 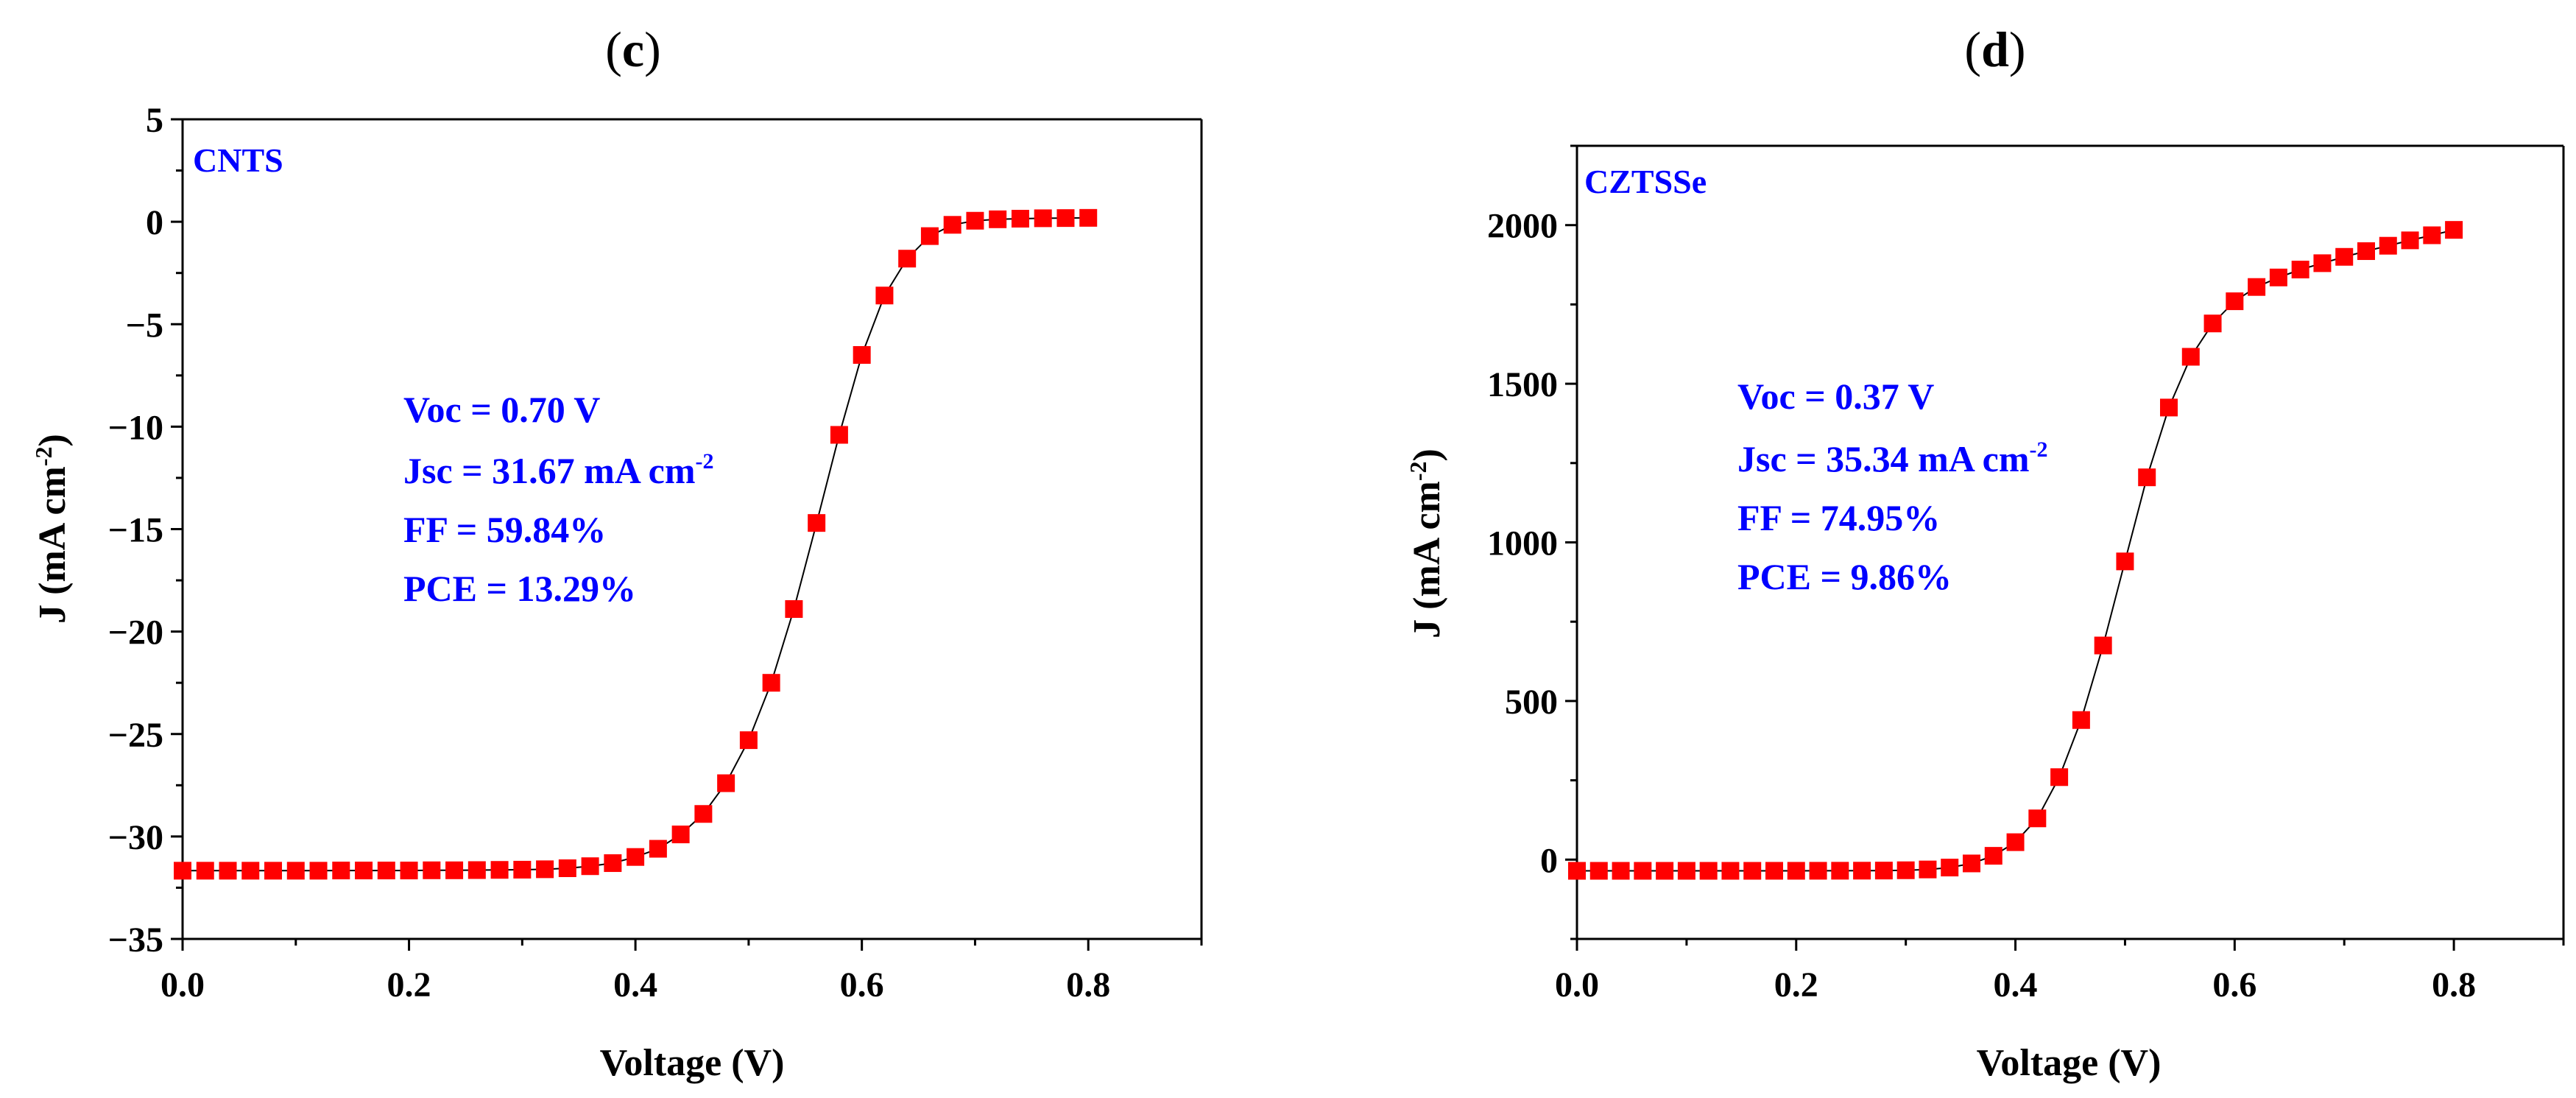 What do you see at coordinates (558, 470) in the screenshot?
I see `panel-c-jsc: Jsc = 31.67 mA cm-2` at bounding box center [558, 470].